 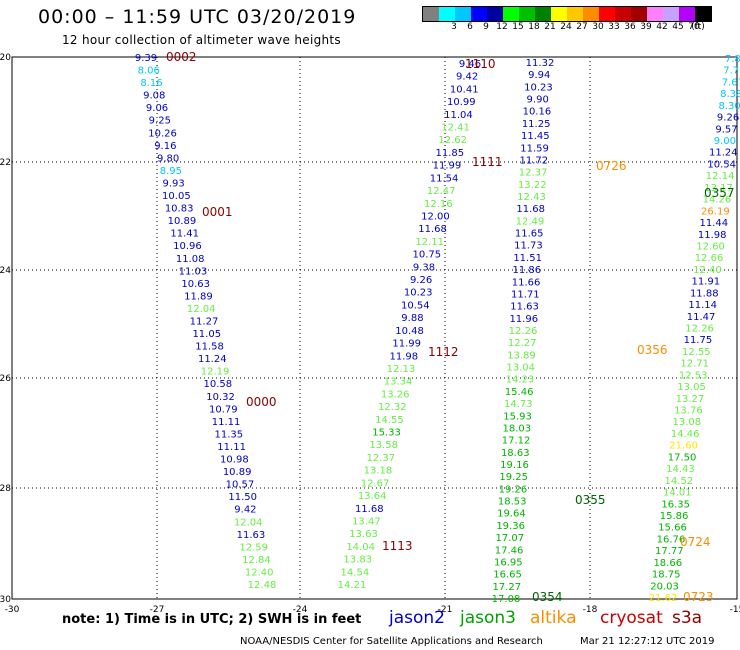 What do you see at coordinates (532, 185) in the screenshot?
I see `wave-height-value: 13.22` at bounding box center [532, 185].